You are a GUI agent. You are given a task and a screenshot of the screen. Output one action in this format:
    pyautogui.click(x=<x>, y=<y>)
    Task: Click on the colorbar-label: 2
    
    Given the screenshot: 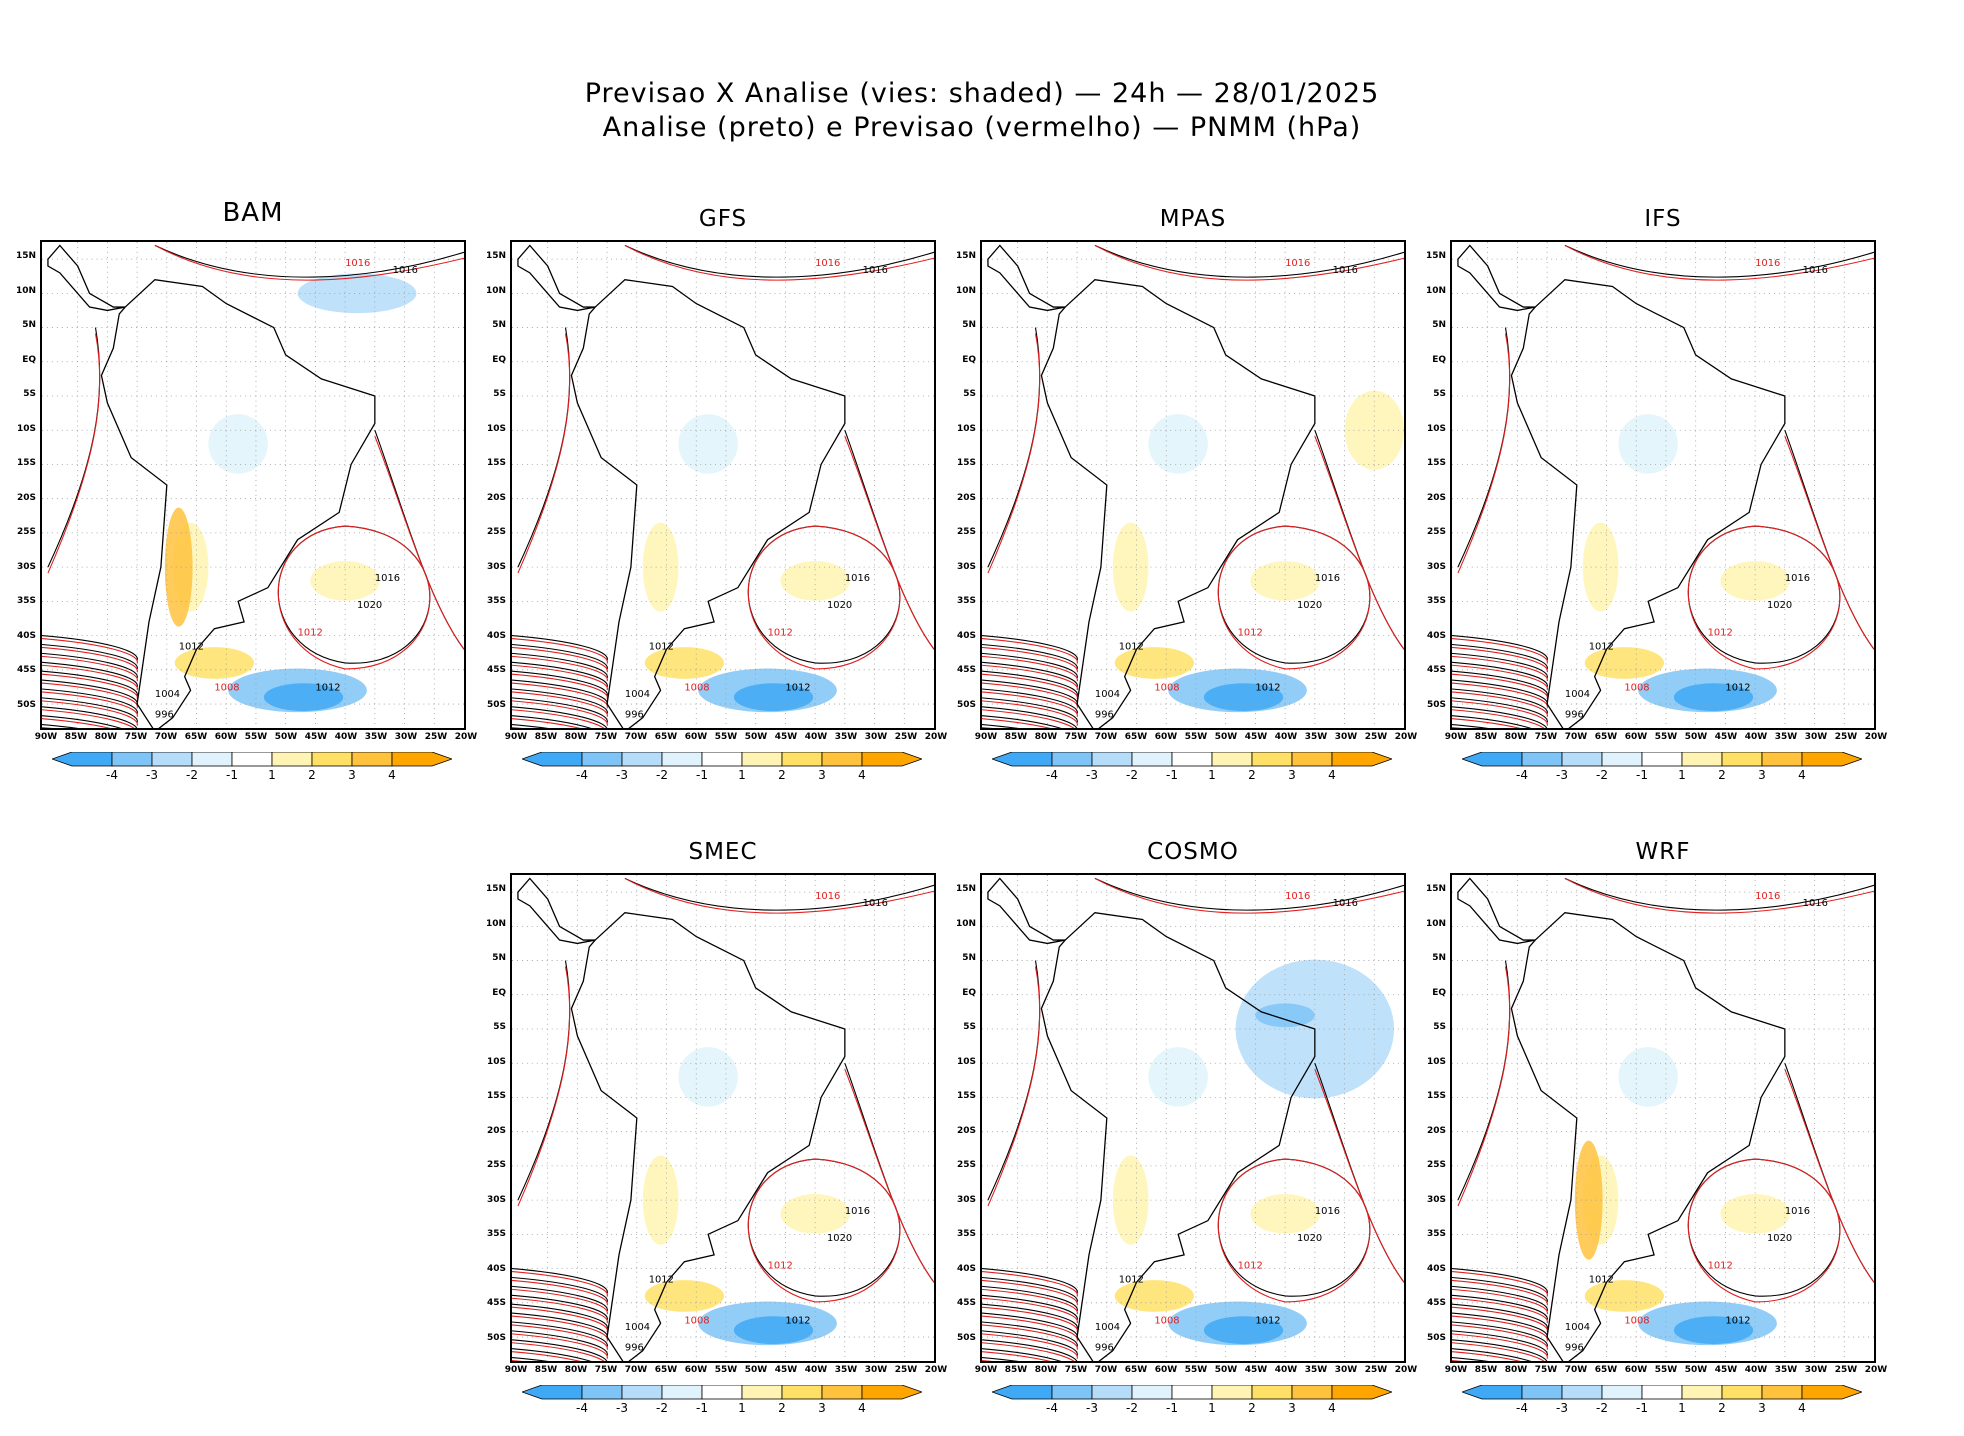 What is the action you would take?
    pyautogui.click(x=1252, y=1408)
    